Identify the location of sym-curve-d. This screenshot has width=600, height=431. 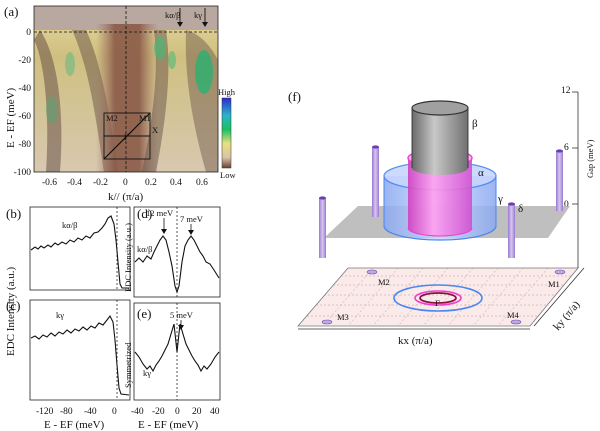
(177, 264).